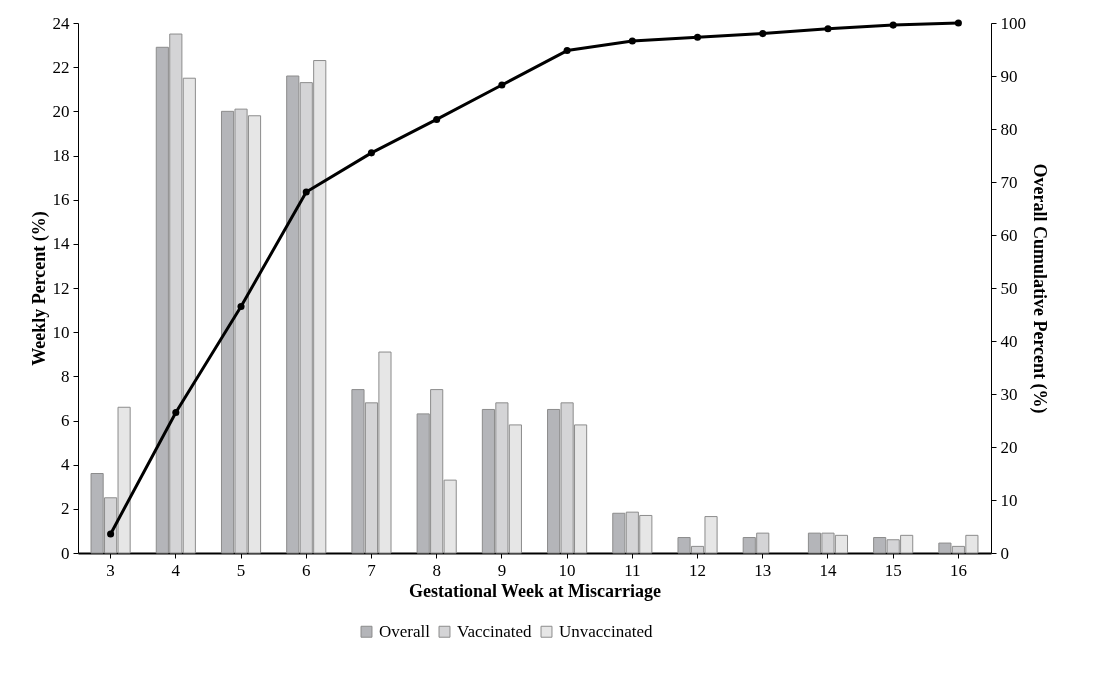 Image resolution: width=1096 pixels, height=677 pixels. I want to click on y2-tick-label: 80, so click(1009, 129).